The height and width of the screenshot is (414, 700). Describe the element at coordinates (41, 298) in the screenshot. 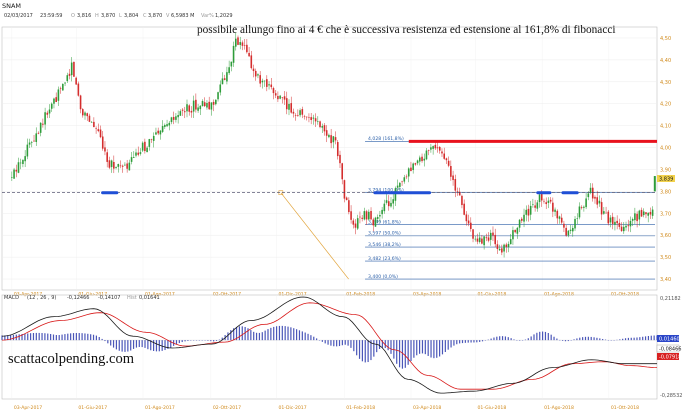

I see `macd-params: (12 , 26 , 9)` at that location.